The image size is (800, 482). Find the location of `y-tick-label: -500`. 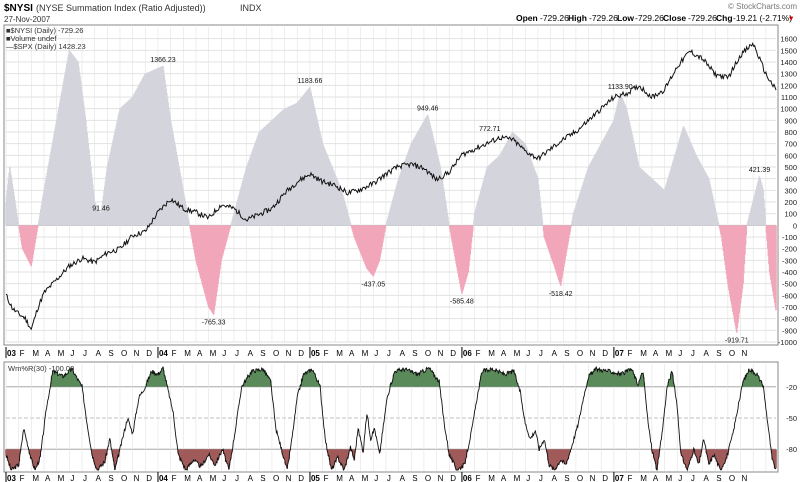

y-tick-label: -500 is located at coordinates (789, 284).